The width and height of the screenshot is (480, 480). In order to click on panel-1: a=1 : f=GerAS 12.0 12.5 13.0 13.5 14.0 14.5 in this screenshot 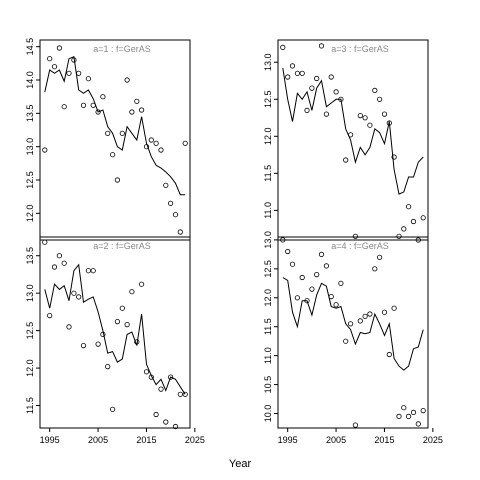, I will do `click(108, 139)`.